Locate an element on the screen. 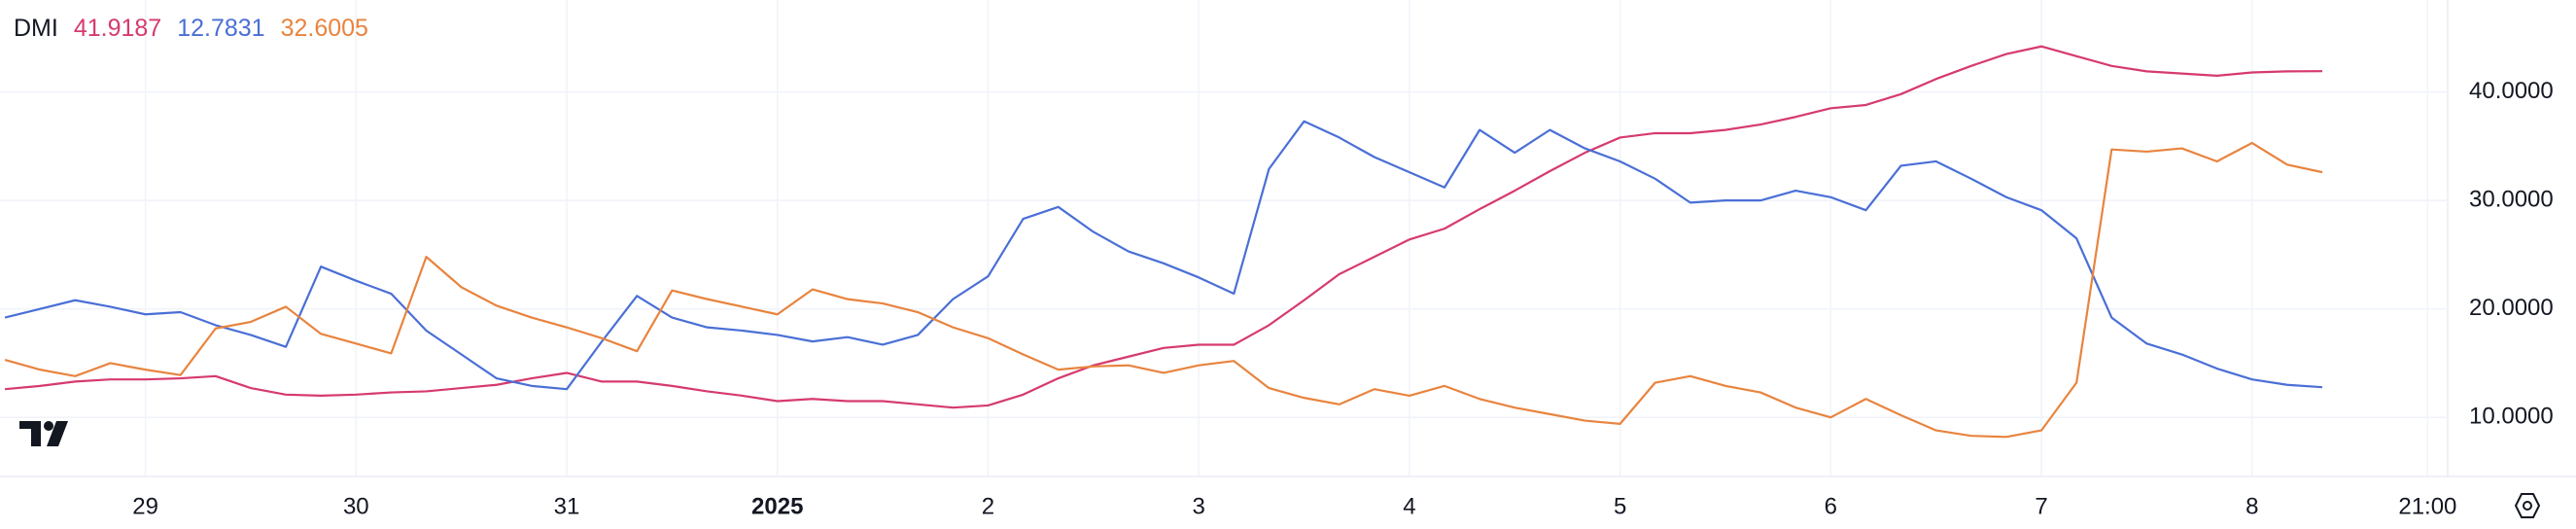 Image resolution: width=2576 pixels, height=529 pixels. legend-value: 12.7831 is located at coordinates (221, 29).